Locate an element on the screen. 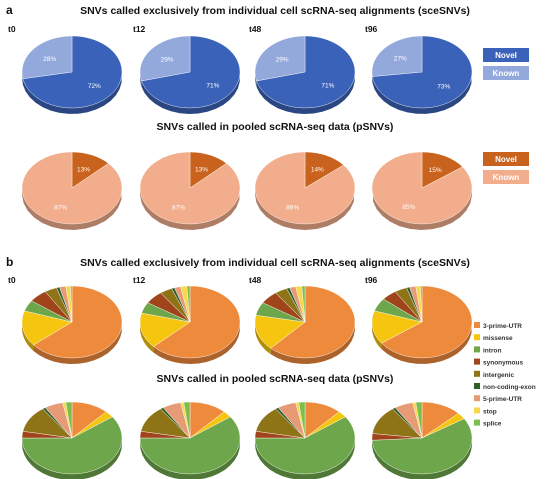 The width and height of the screenshot is (550, 479). legend-a-bottom: Novel Known is located at coordinates (506, 168).